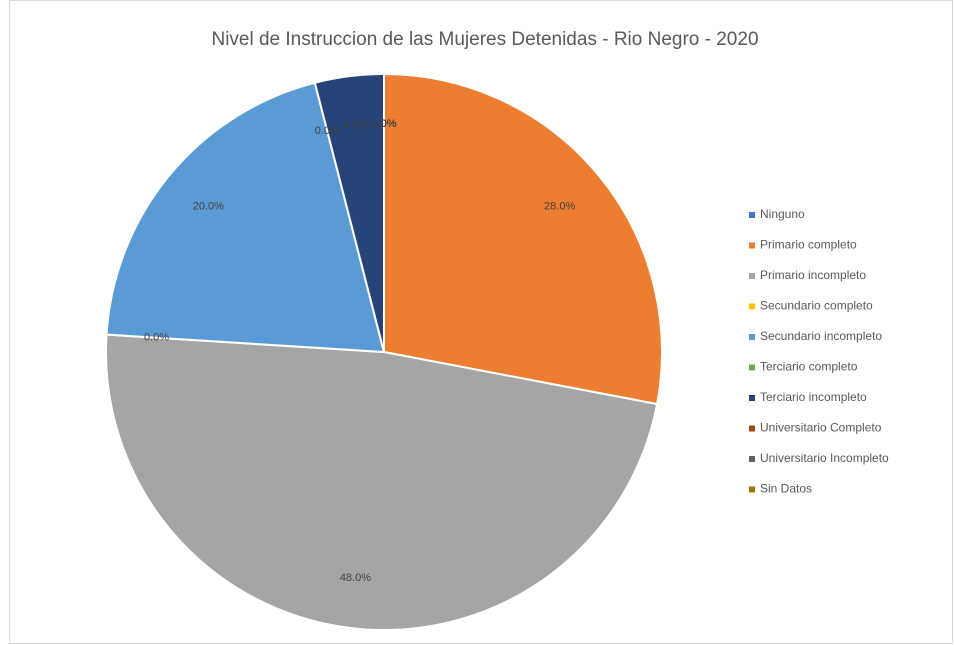 Image resolution: width=954 pixels, height=645 pixels. What do you see at coordinates (808, 245) in the screenshot?
I see `legend-label: Primario completo` at bounding box center [808, 245].